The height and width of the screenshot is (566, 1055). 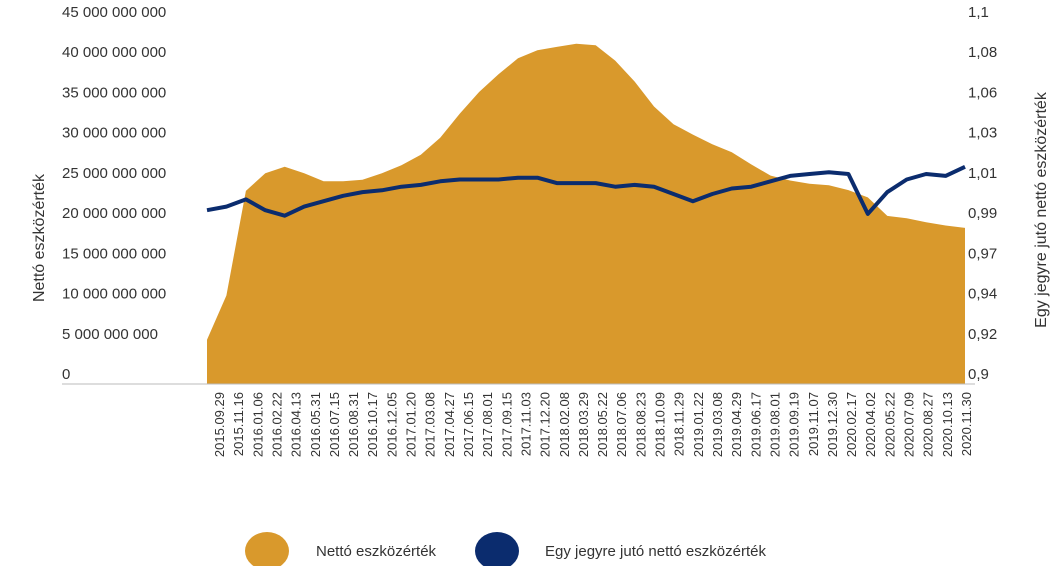 What do you see at coordinates (276, 424) in the screenshot?
I see `x-tick-label: 2016.02.22` at bounding box center [276, 424].